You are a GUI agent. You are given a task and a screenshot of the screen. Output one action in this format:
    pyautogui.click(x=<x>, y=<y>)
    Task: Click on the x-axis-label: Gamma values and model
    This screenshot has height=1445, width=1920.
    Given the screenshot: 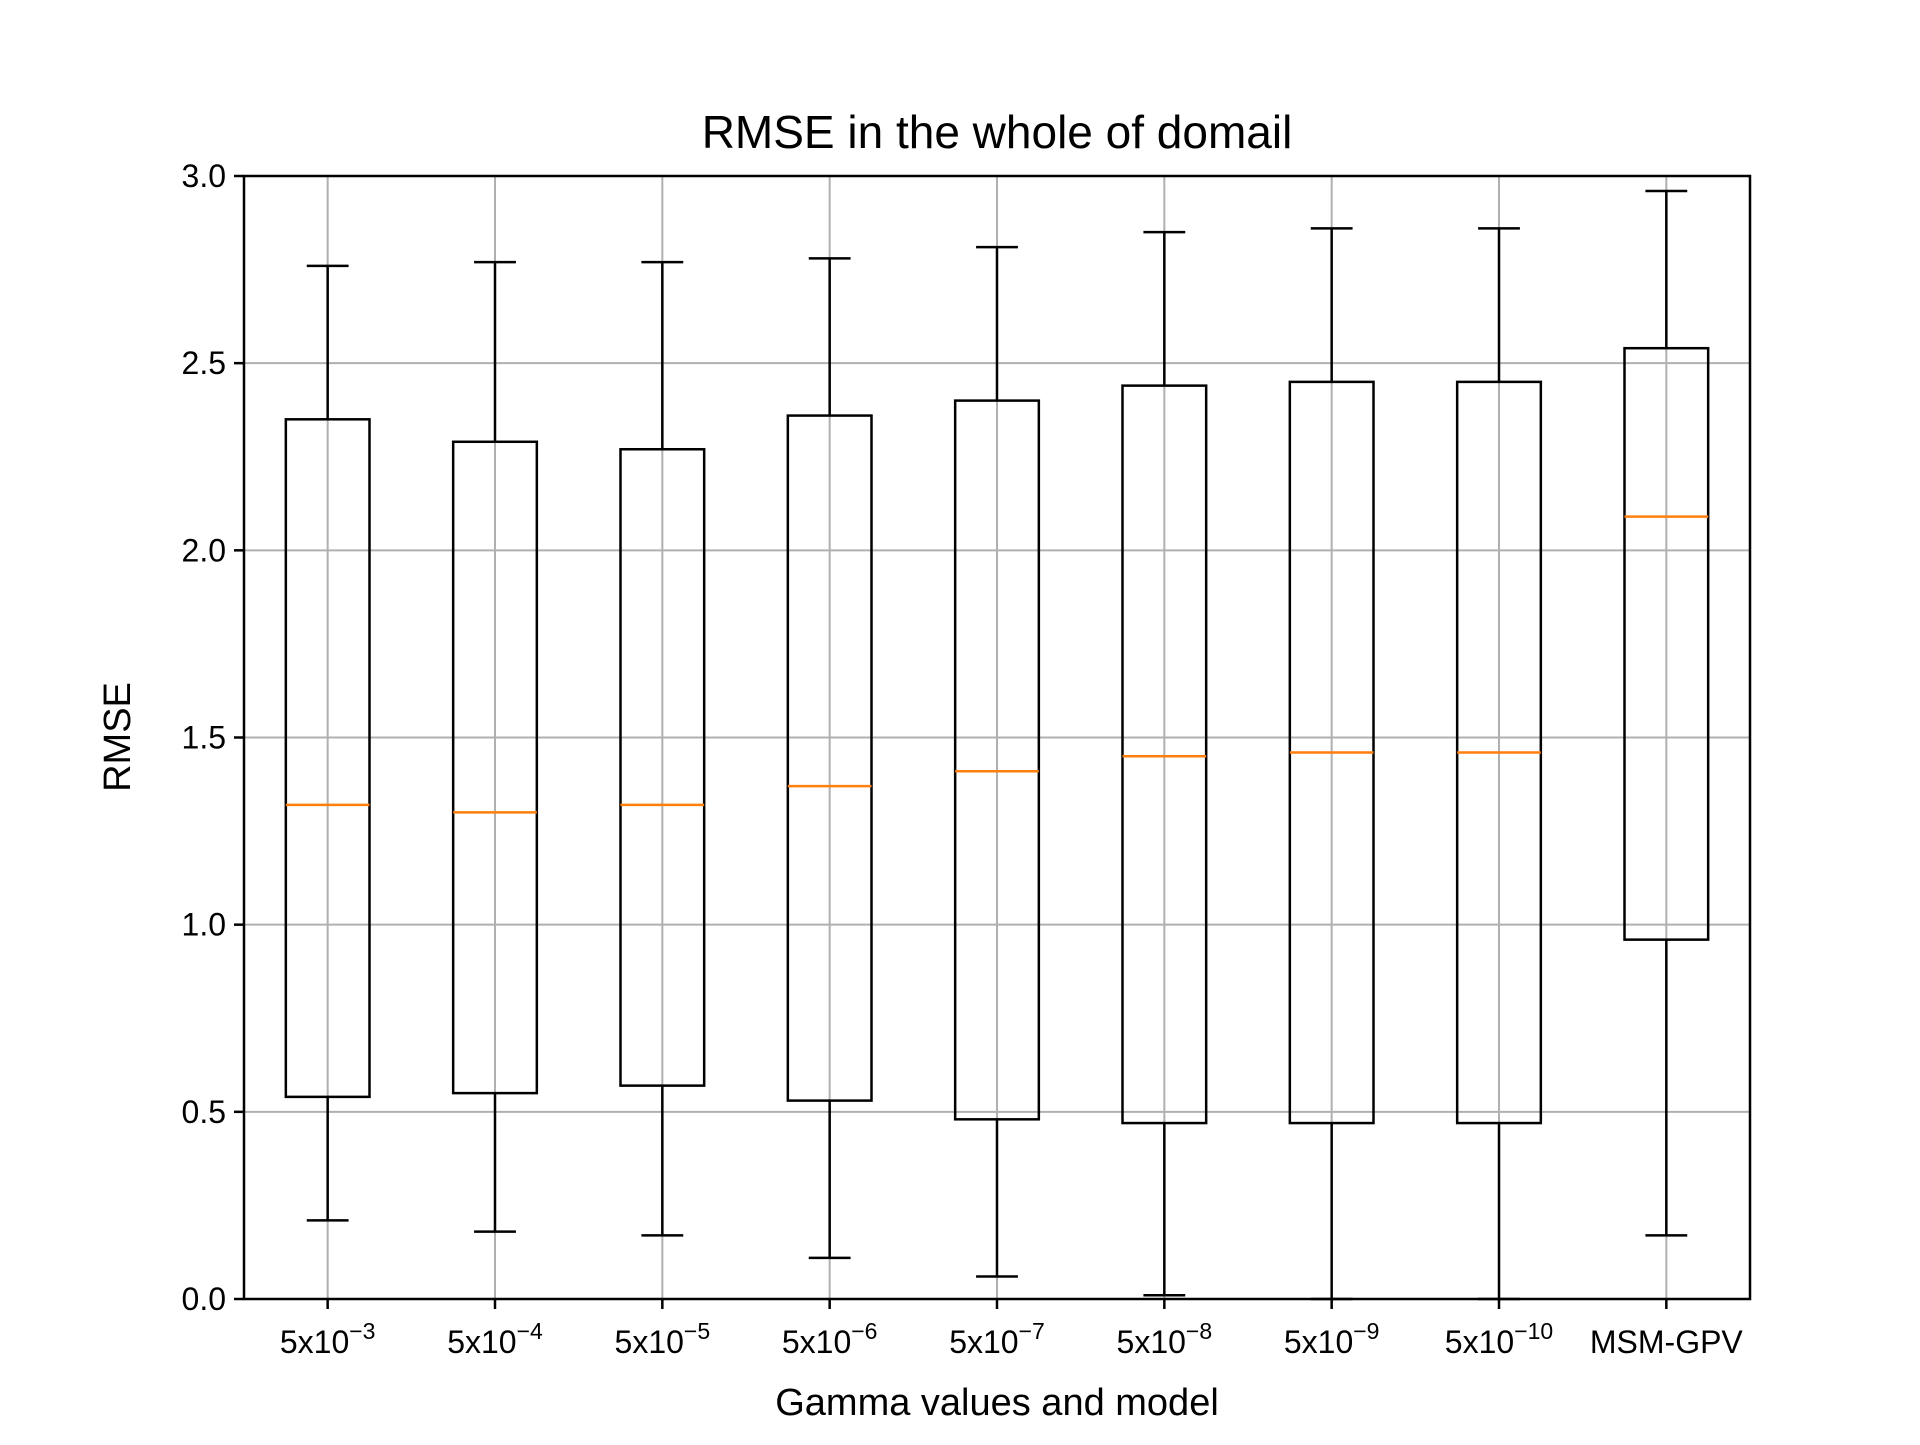 What is the action you would take?
    pyautogui.click(x=997, y=1403)
    